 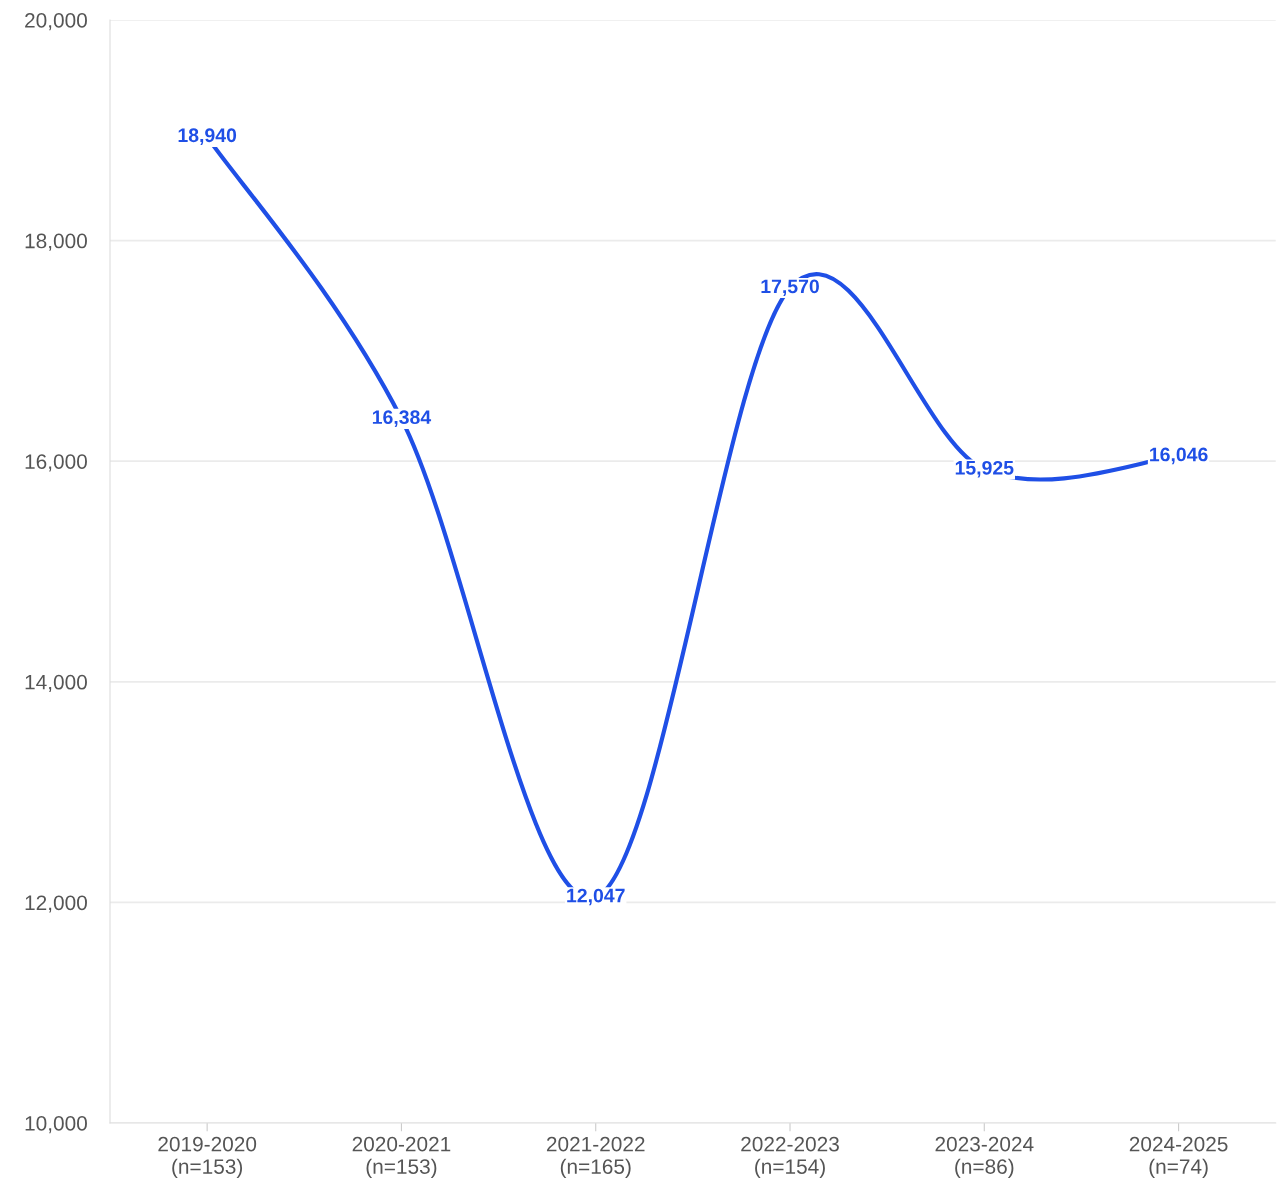 What do you see at coordinates (984, 1157) in the screenshot?
I see `x-tick-label: 2023-2024 (n=86)` at bounding box center [984, 1157].